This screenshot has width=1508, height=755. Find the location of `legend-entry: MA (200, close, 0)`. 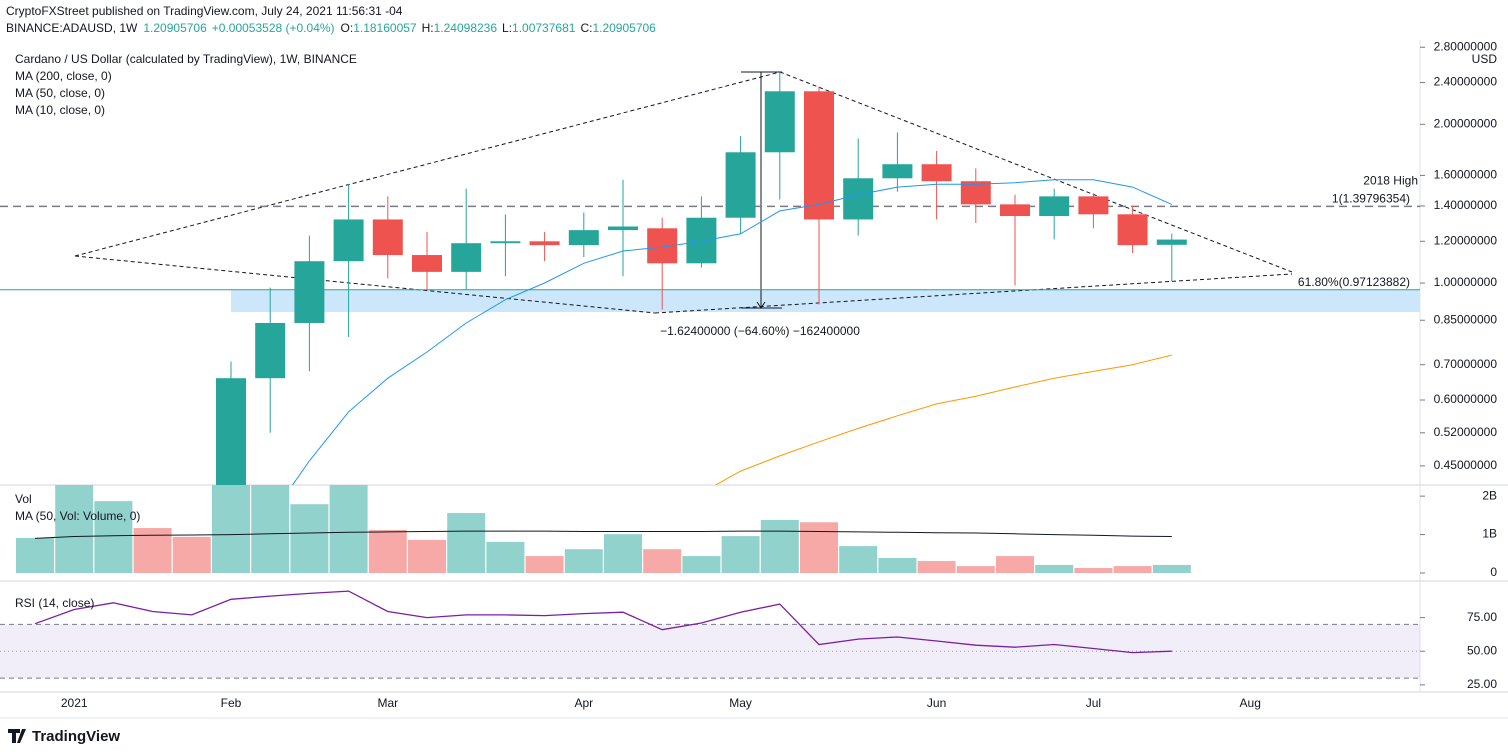

legend-entry: MA (200, close, 0) is located at coordinates (63, 76).